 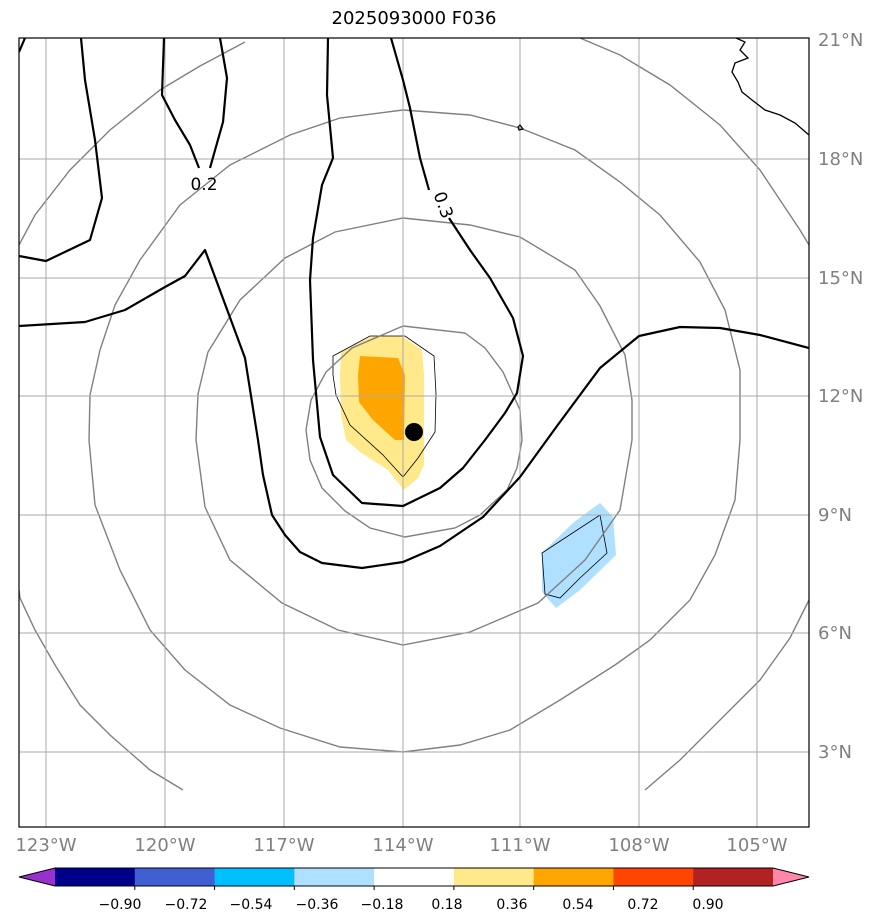 What do you see at coordinates (840, 40) in the screenshot?
I see `lat-tick-label: 21°N` at bounding box center [840, 40].